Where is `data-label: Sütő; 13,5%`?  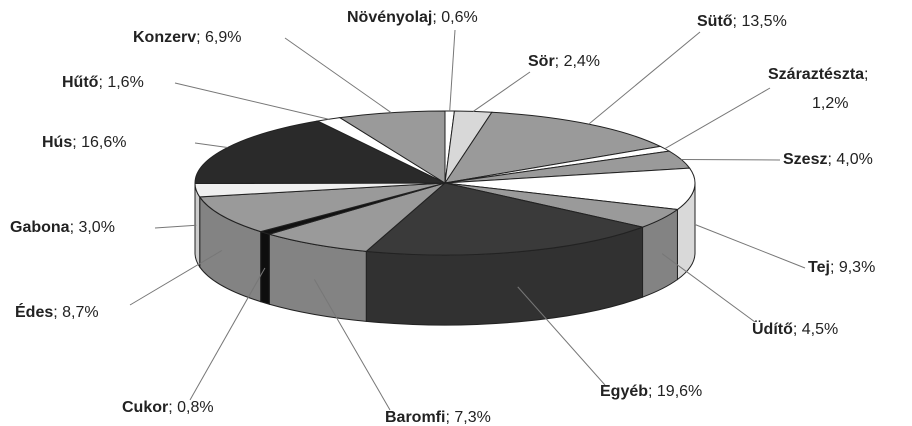
data-label: Sütő; 13,5% is located at coordinates (742, 21).